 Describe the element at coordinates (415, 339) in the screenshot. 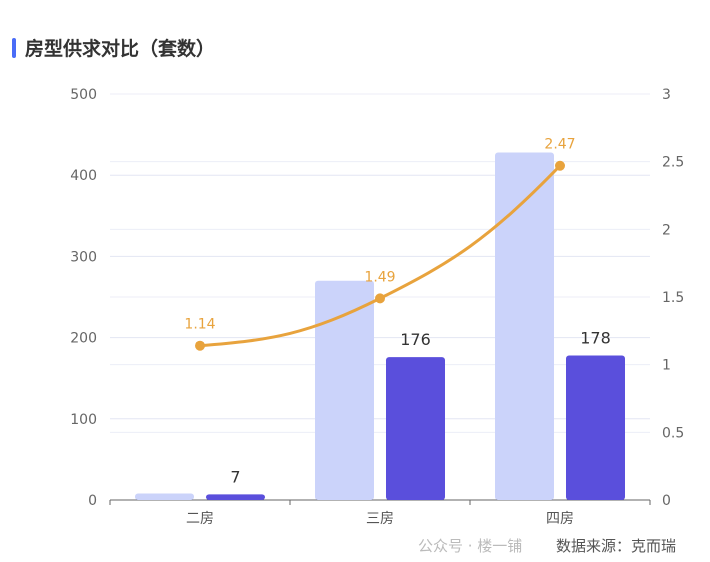

I see `bar-data-label: 176` at that location.